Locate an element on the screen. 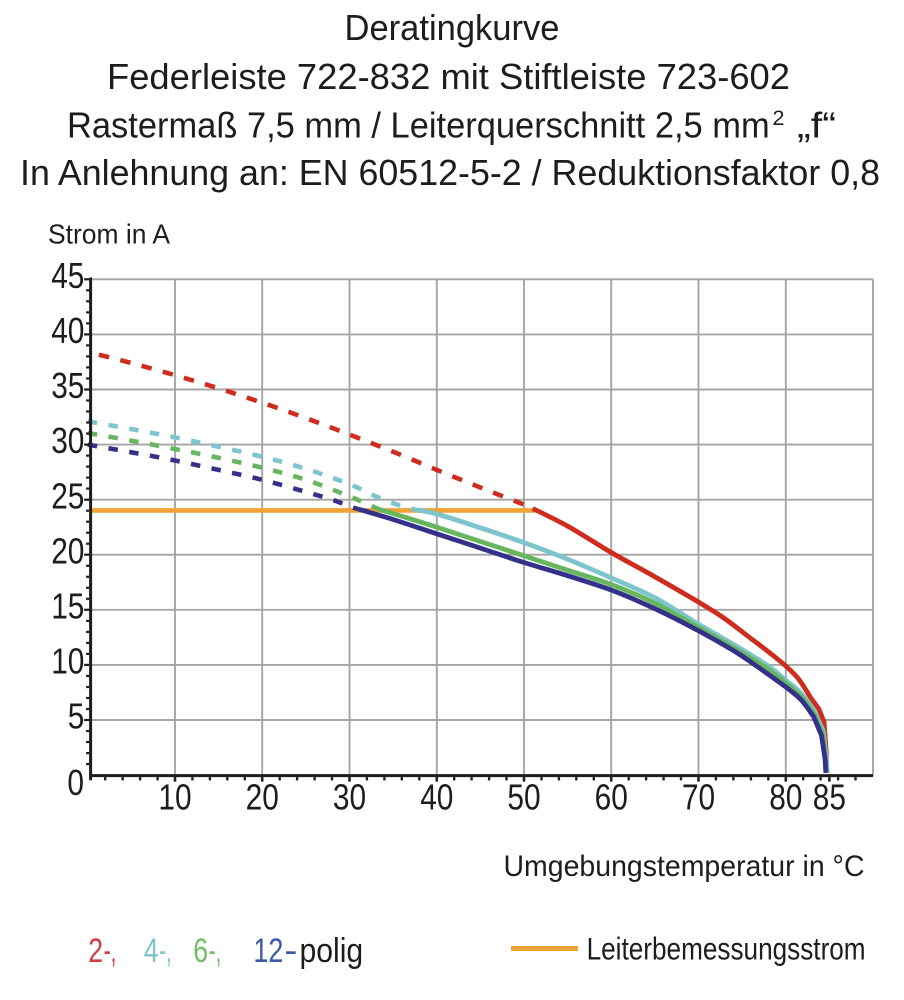  svg-text: 45 is located at coordinates (67, 275).